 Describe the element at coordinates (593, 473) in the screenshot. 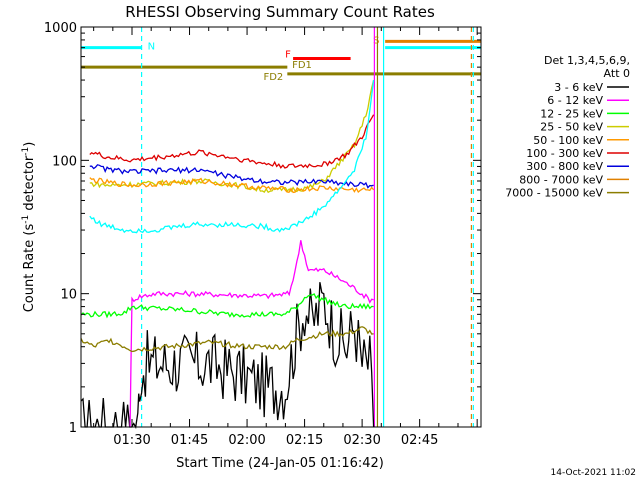

I see `timestamp: 14-Oct-2021 11:02` at that location.